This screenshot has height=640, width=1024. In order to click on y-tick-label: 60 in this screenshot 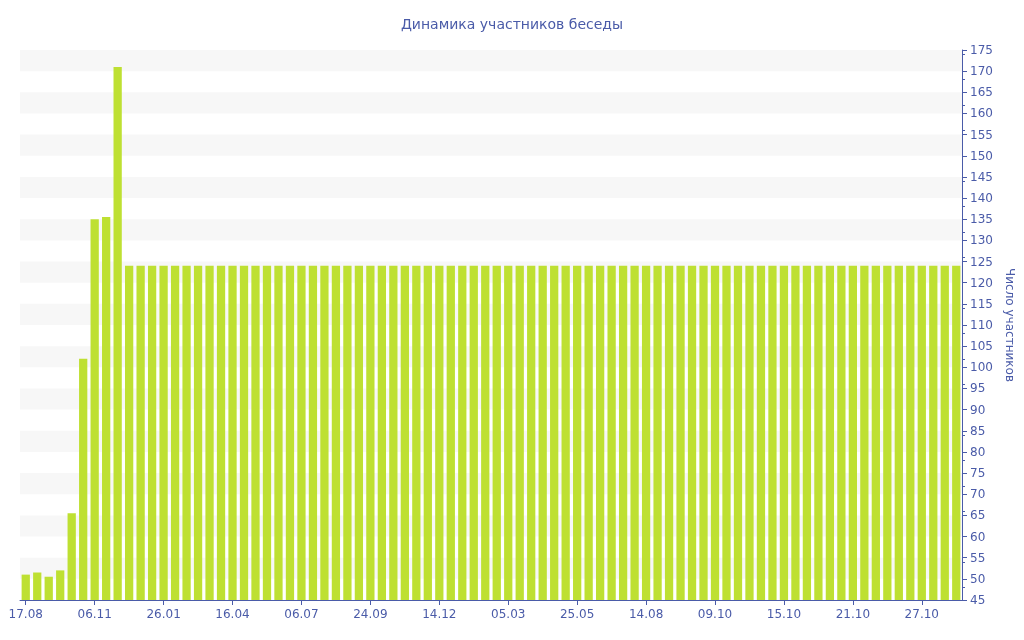, I will do `click(978, 536)`.